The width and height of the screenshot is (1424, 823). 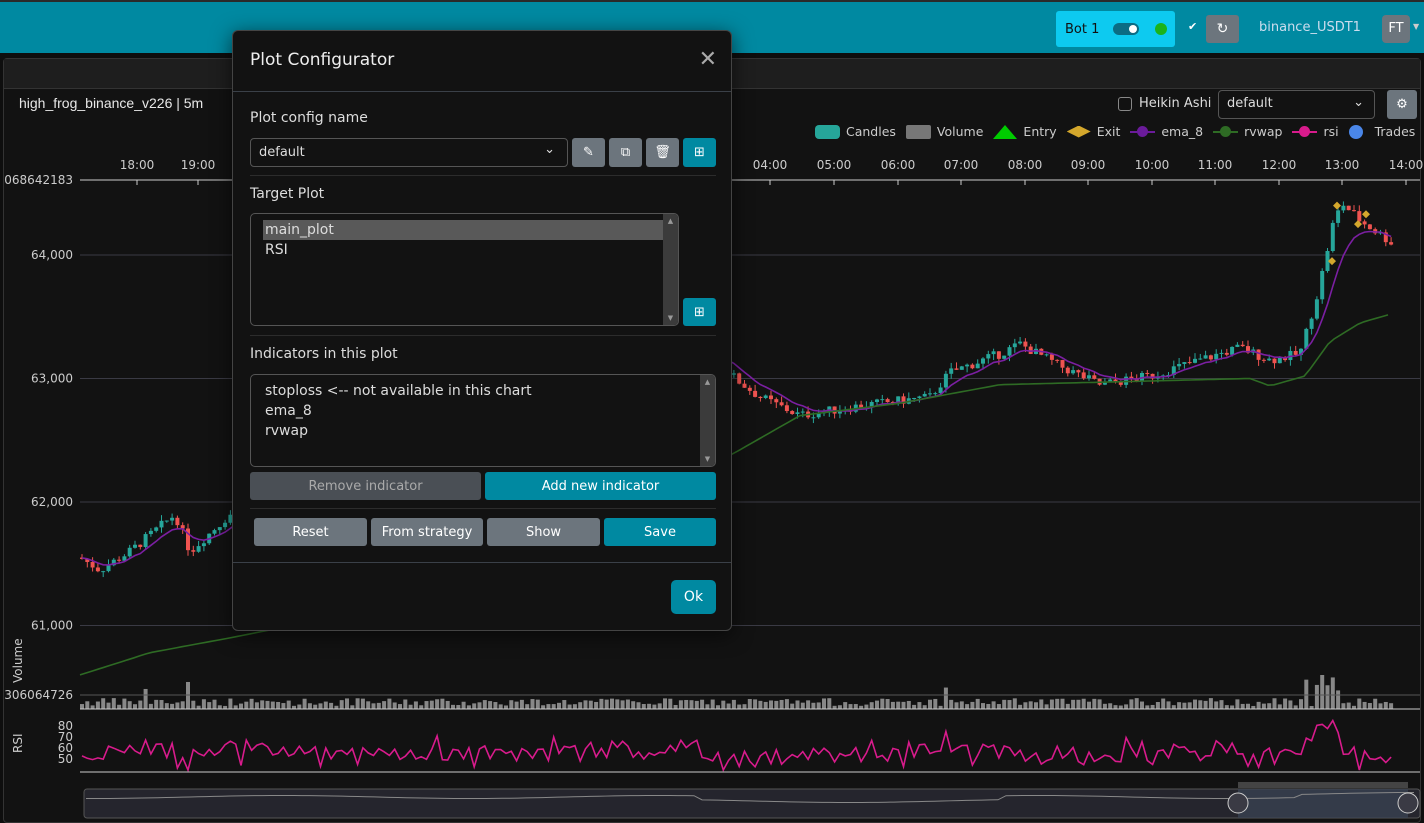 I want to click on from-strategy-button: From strategy, so click(x=427, y=532).